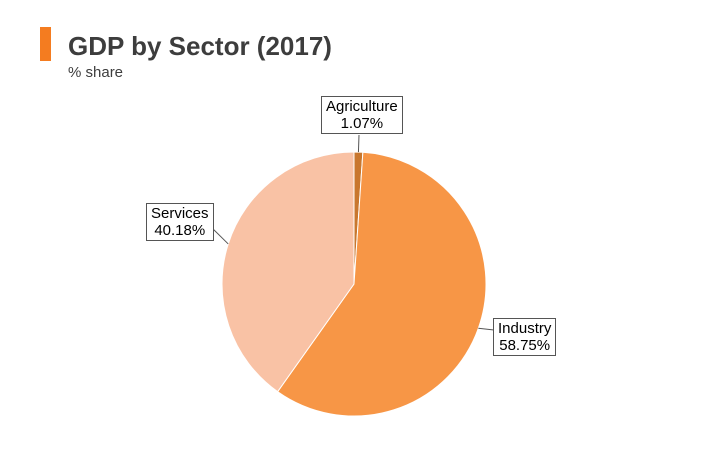 The height and width of the screenshot is (451, 701). What do you see at coordinates (362, 106) in the screenshot?
I see `slice-label-name: Agriculture` at bounding box center [362, 106].